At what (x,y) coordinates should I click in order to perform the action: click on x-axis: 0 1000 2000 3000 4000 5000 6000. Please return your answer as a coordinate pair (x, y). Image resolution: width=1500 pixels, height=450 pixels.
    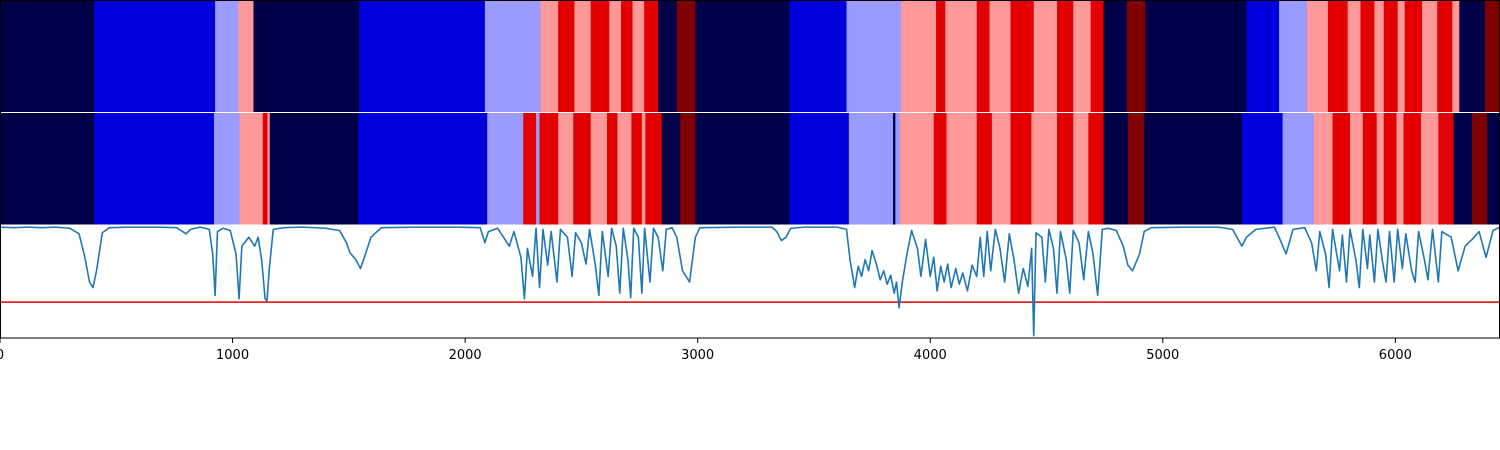
    Looking at the image, I should click on (706, 350).